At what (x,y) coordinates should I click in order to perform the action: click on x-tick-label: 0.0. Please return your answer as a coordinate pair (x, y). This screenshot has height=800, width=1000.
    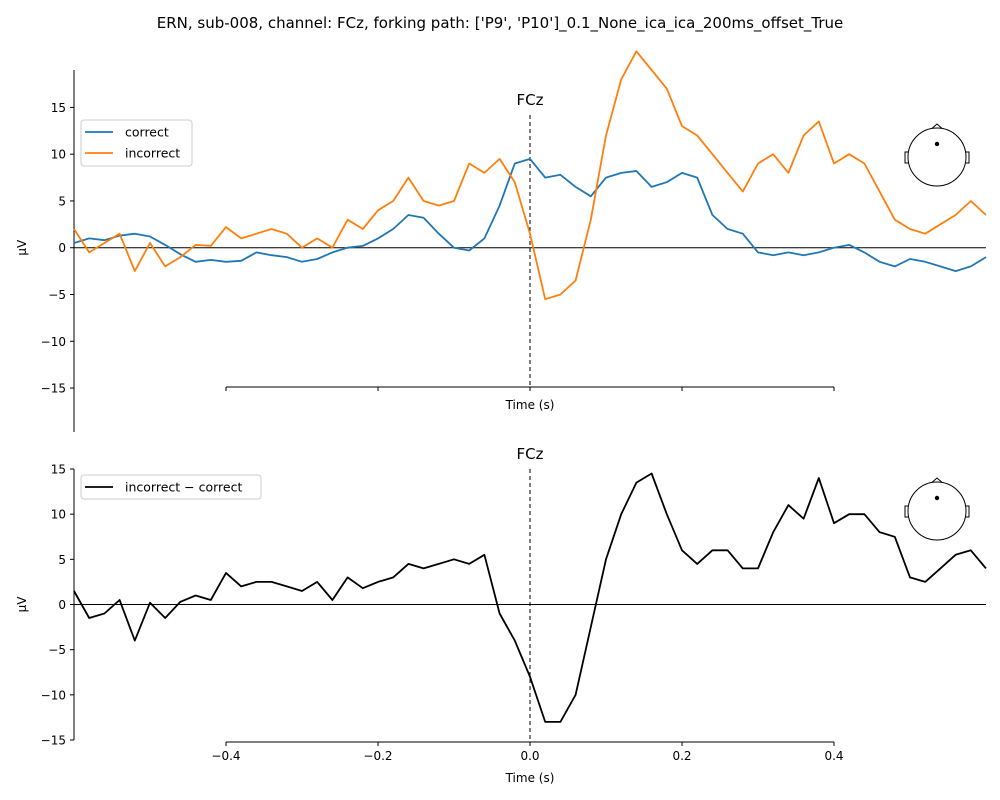
    Looking at the image, I should click on (529, 756).